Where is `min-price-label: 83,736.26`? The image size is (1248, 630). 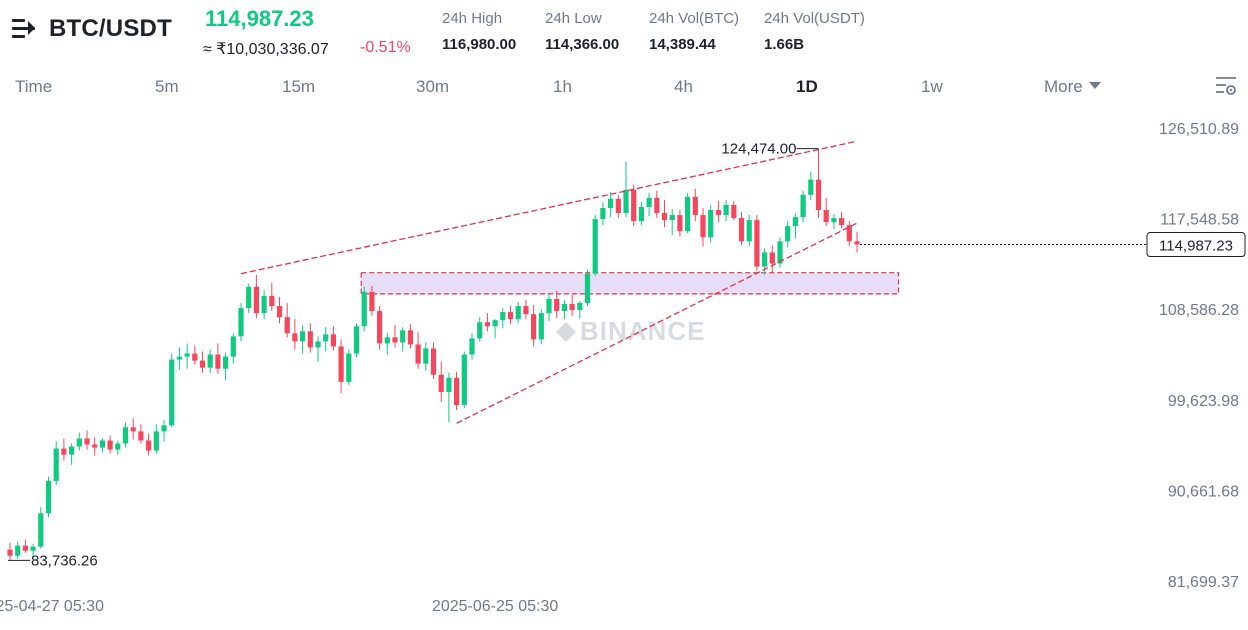
min-price-label: 83,736.26 is located at coordinates (64, 560).